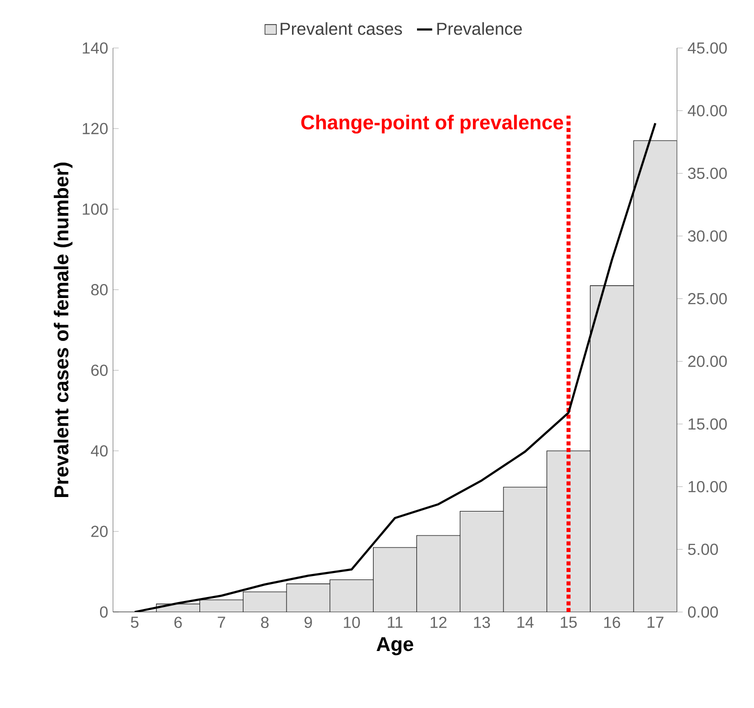 The image size is (754, 708). I want to click on y-tick-label: 140, so click(95, 48).